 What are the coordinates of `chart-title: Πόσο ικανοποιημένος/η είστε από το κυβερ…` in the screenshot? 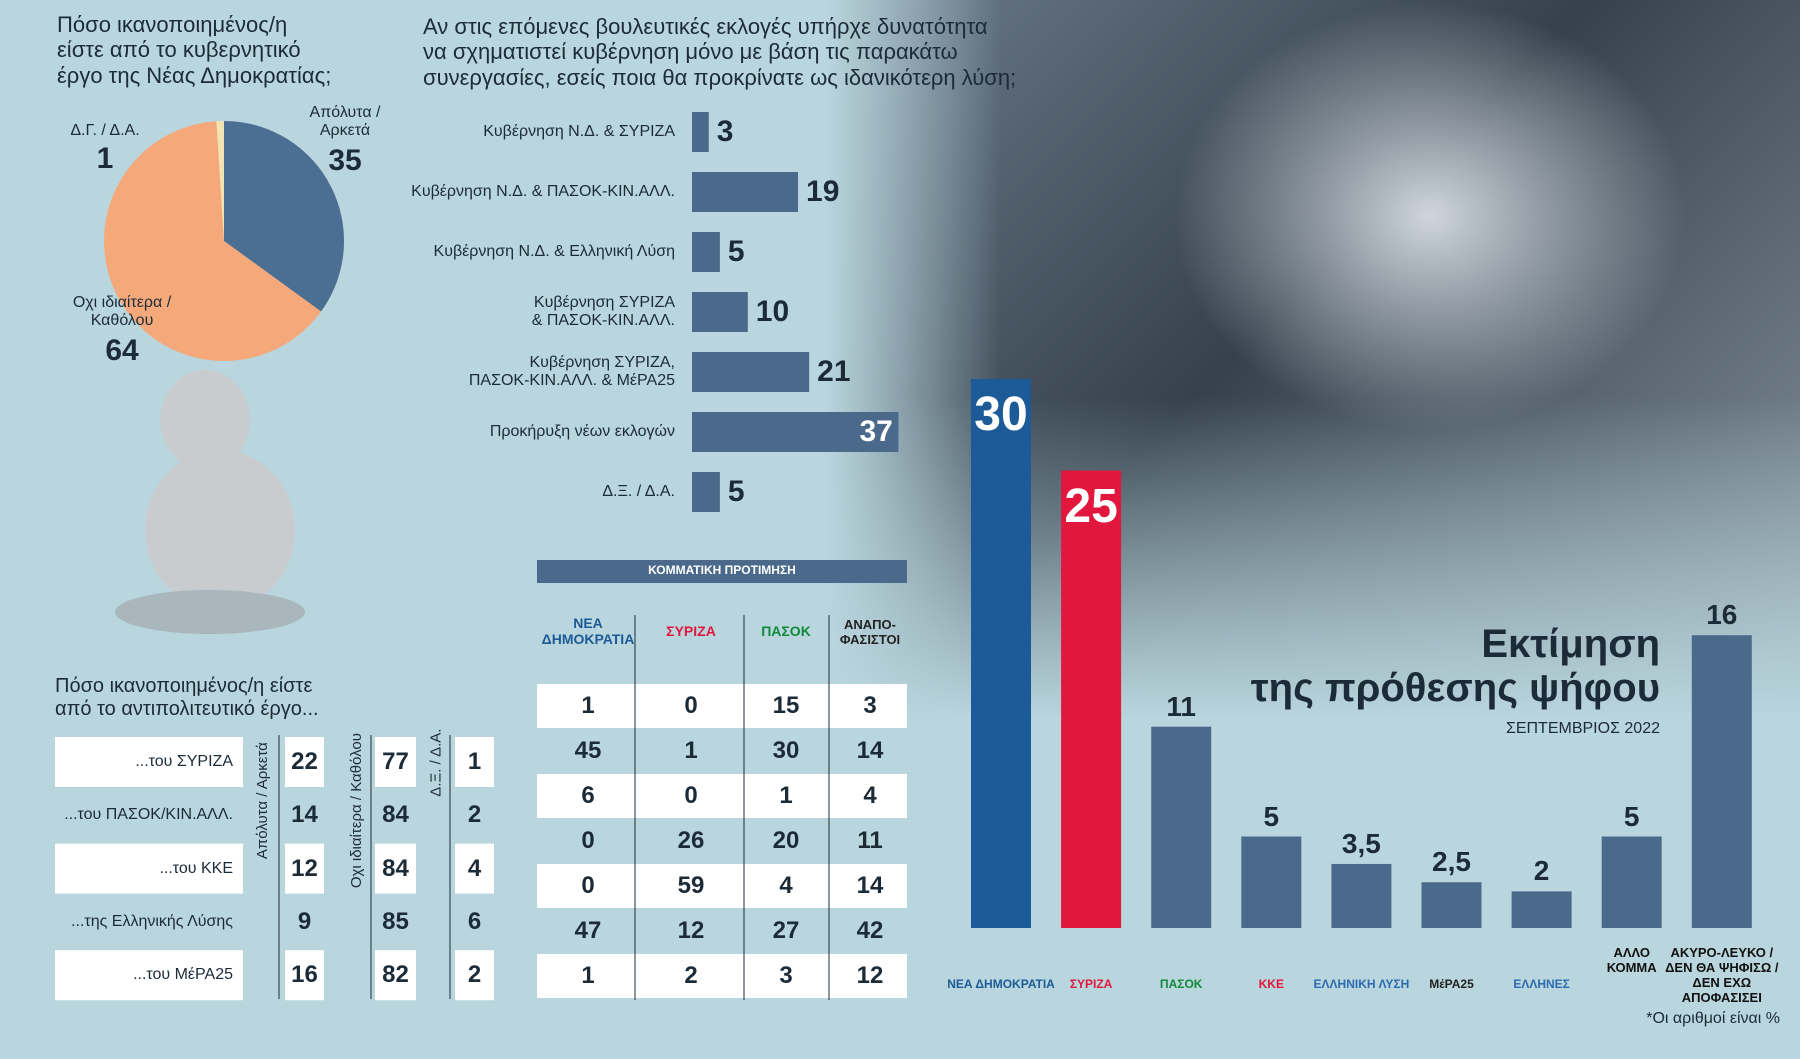 It's located at (194, 50).